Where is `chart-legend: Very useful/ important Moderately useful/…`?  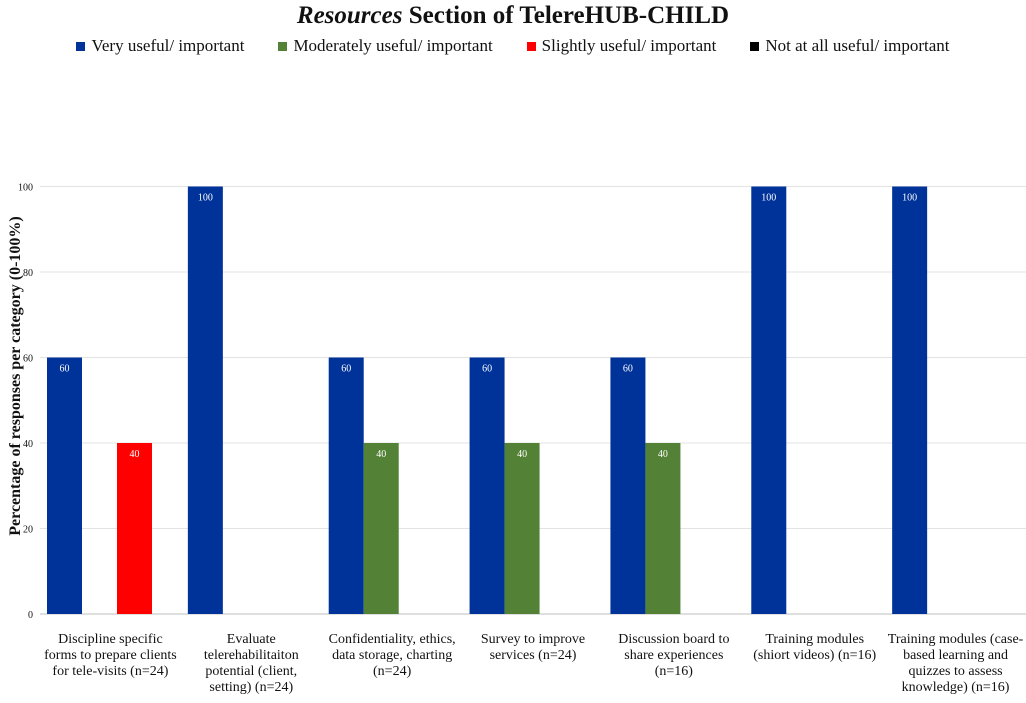 chart-legend: Very useful/ important Moderately useful/… is located at coordinates (513, 46).